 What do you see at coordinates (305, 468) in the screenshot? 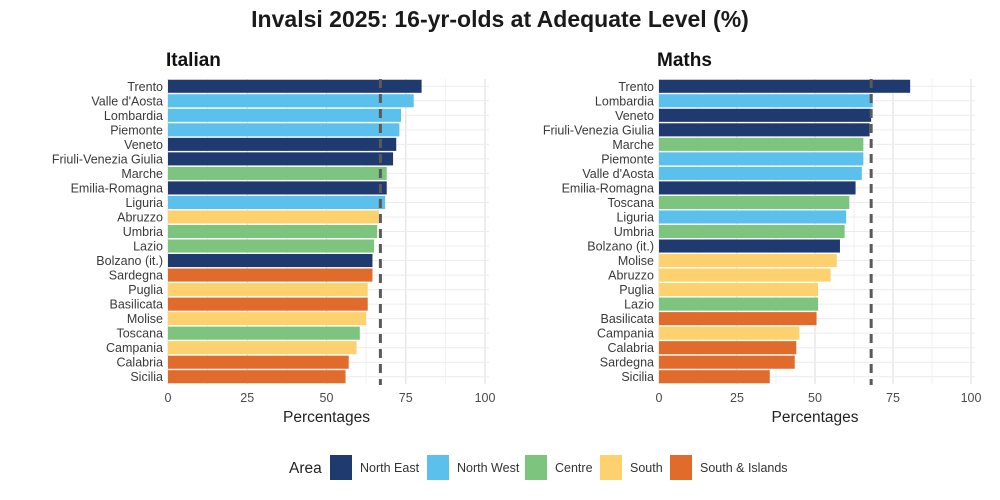
I see `legend-title: Area` at bounding box center [305, 468].